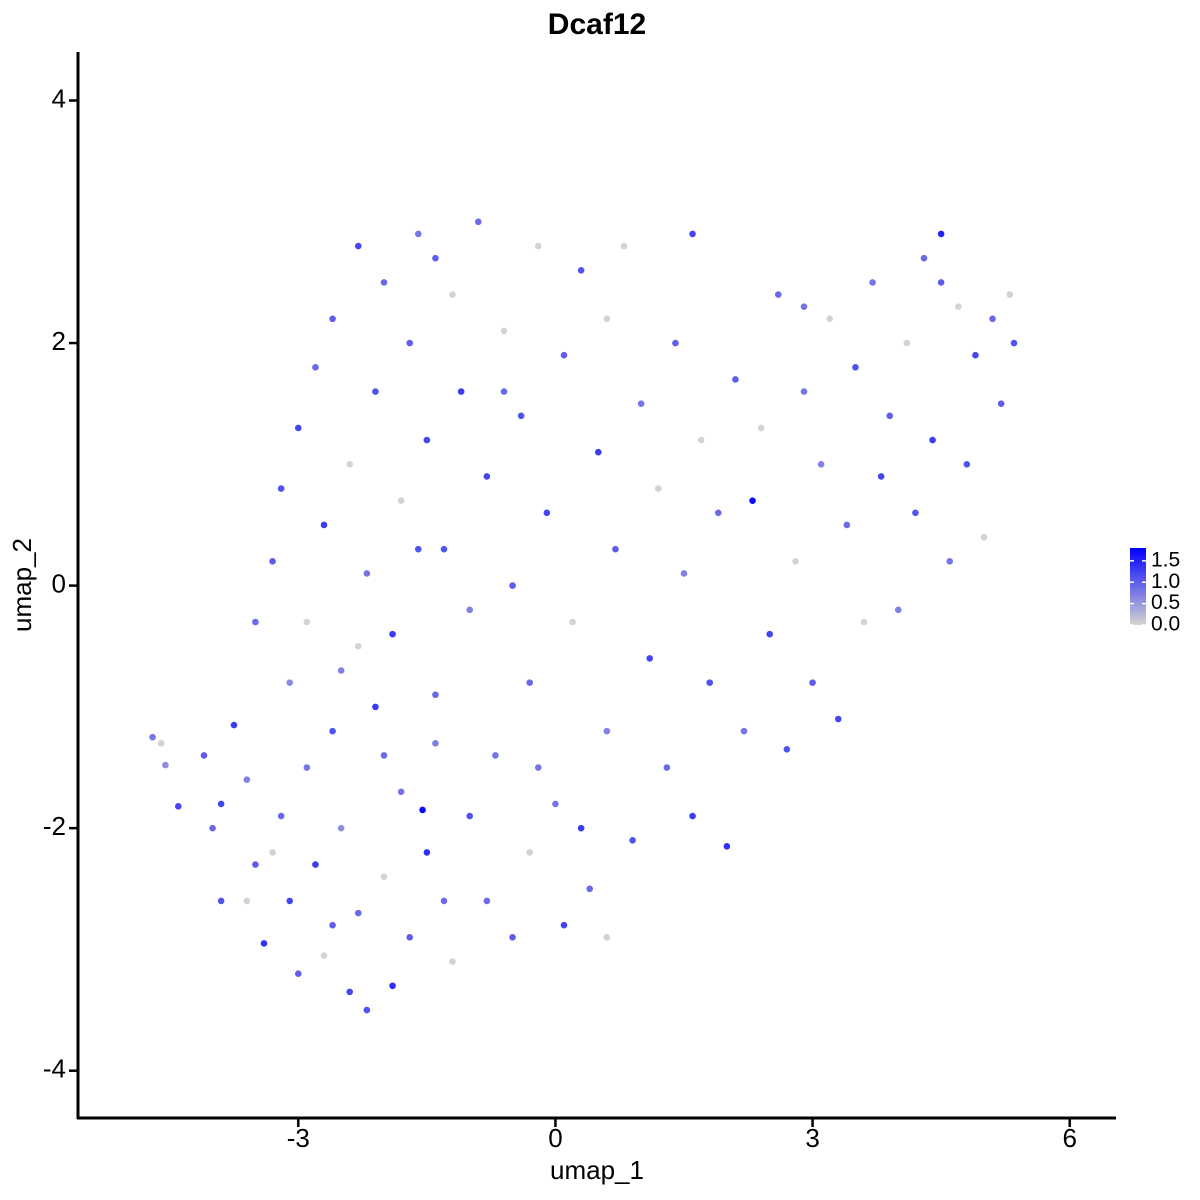 Image resolution: width=1200 pixels, height=1200 pixels. Describe the element at coordinates (1165, 581) in the screenshot. I see `colorbar-tick-label: 1.0` at that location.